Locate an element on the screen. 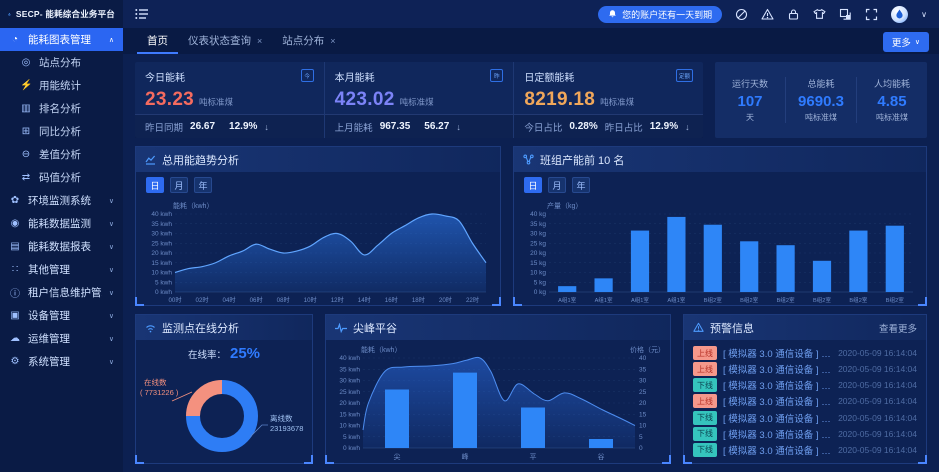 The image size is (939, 472). svg-text: 谷 is located at coordinates (601, 456).